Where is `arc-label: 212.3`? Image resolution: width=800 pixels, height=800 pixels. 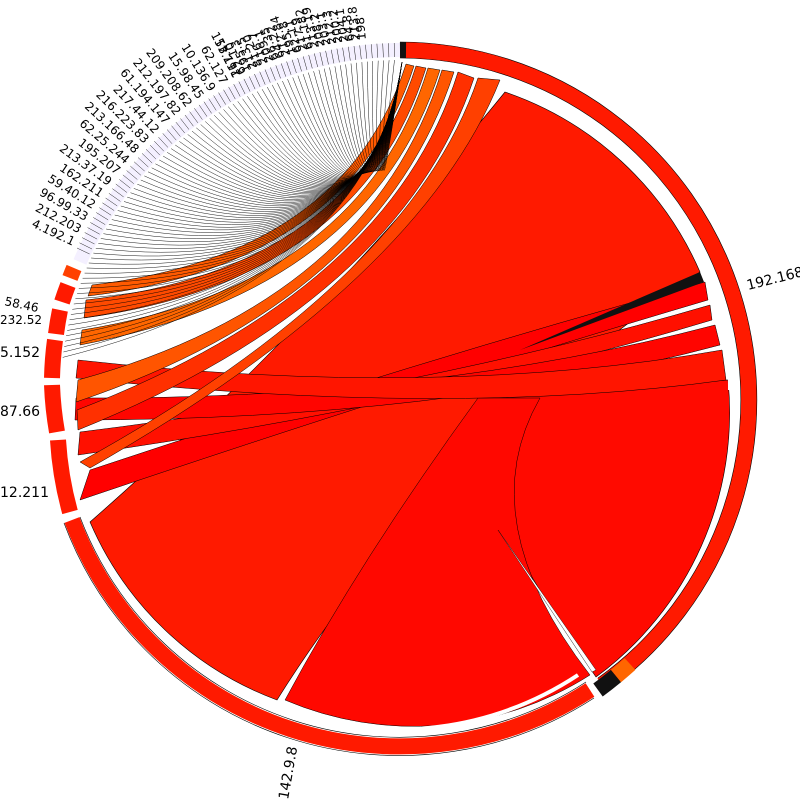 arc-label: 212.3 is located at coordinates (330, 27).